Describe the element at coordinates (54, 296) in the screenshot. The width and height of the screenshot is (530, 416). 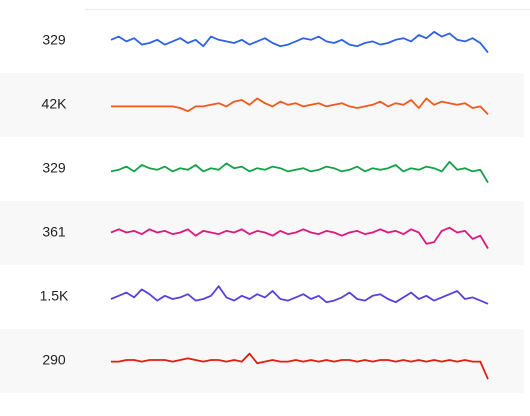
I see `row-label: 1.5K` at that location.